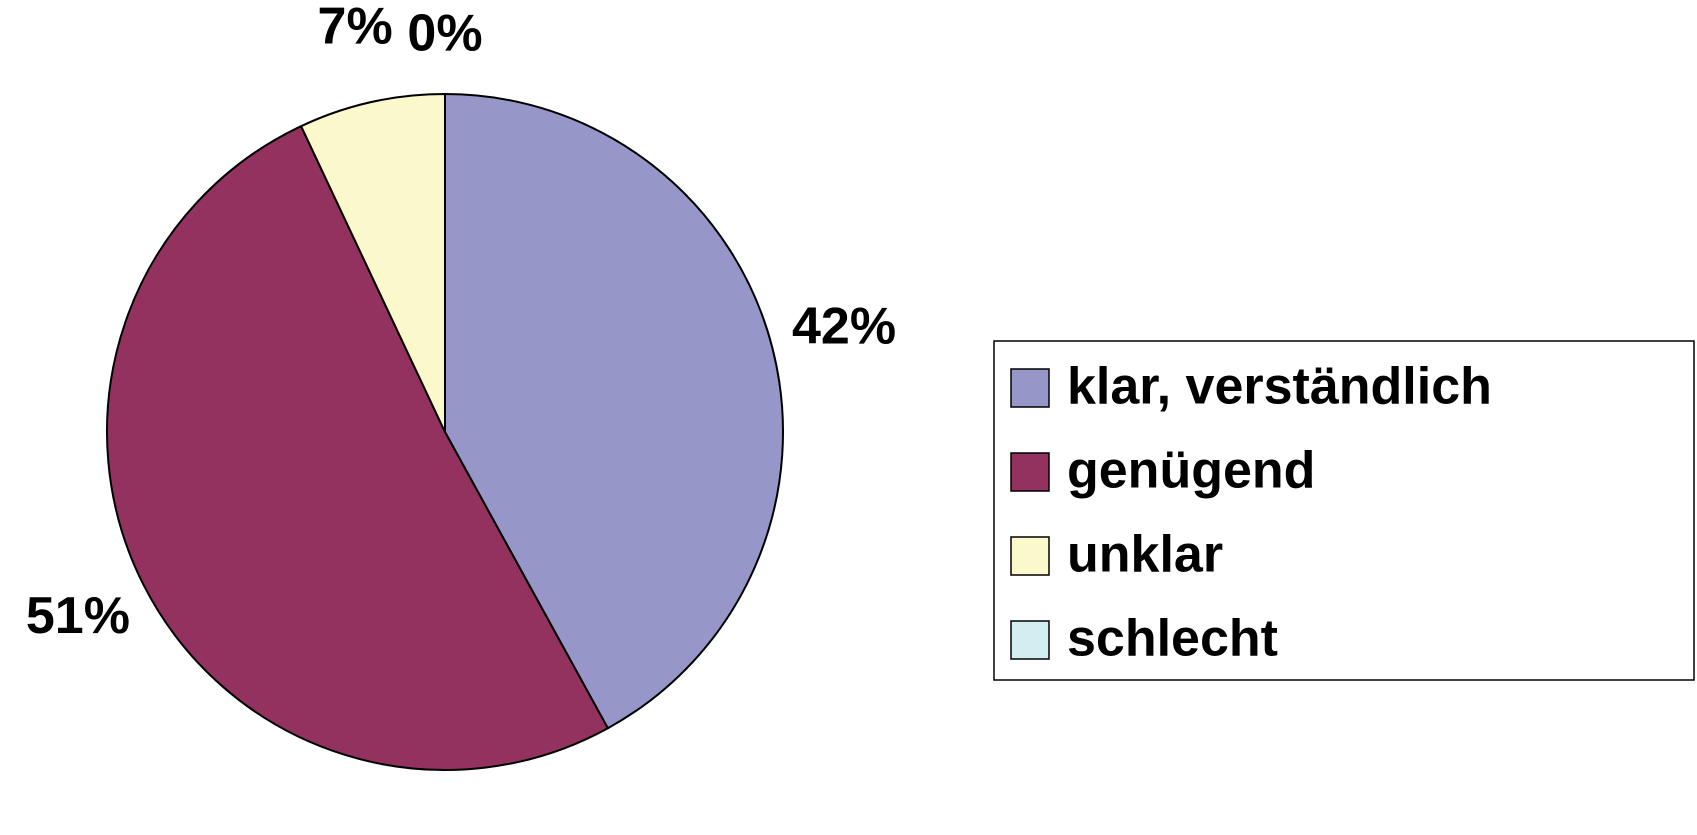 The width and height of the screenshot is (1697, 835). Describe the element at coordinates (1191, 471) in the screenshot. I see `legend-label: genügend` at that location.